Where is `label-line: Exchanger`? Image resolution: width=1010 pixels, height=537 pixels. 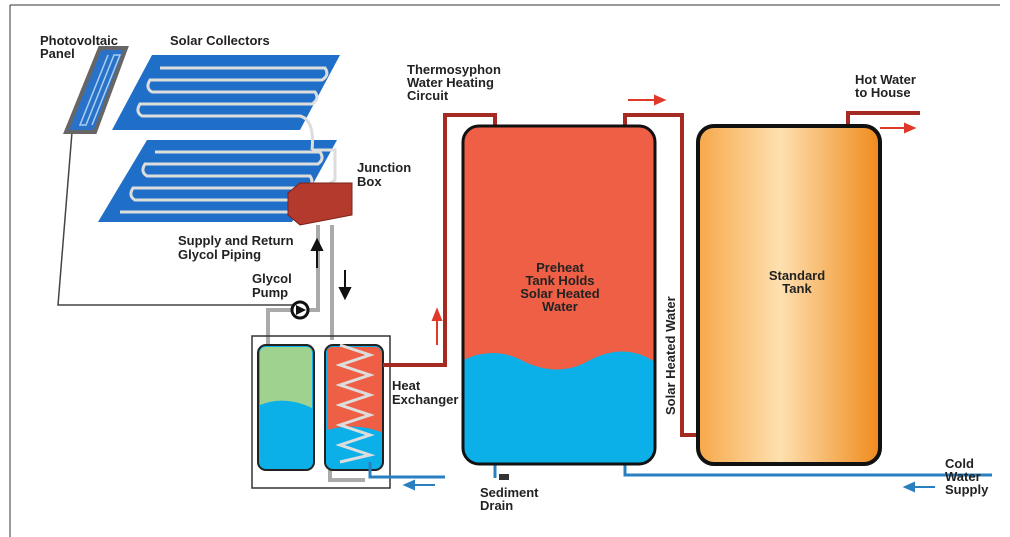 label-line: Exchanger is located at coordinates (425, 399).